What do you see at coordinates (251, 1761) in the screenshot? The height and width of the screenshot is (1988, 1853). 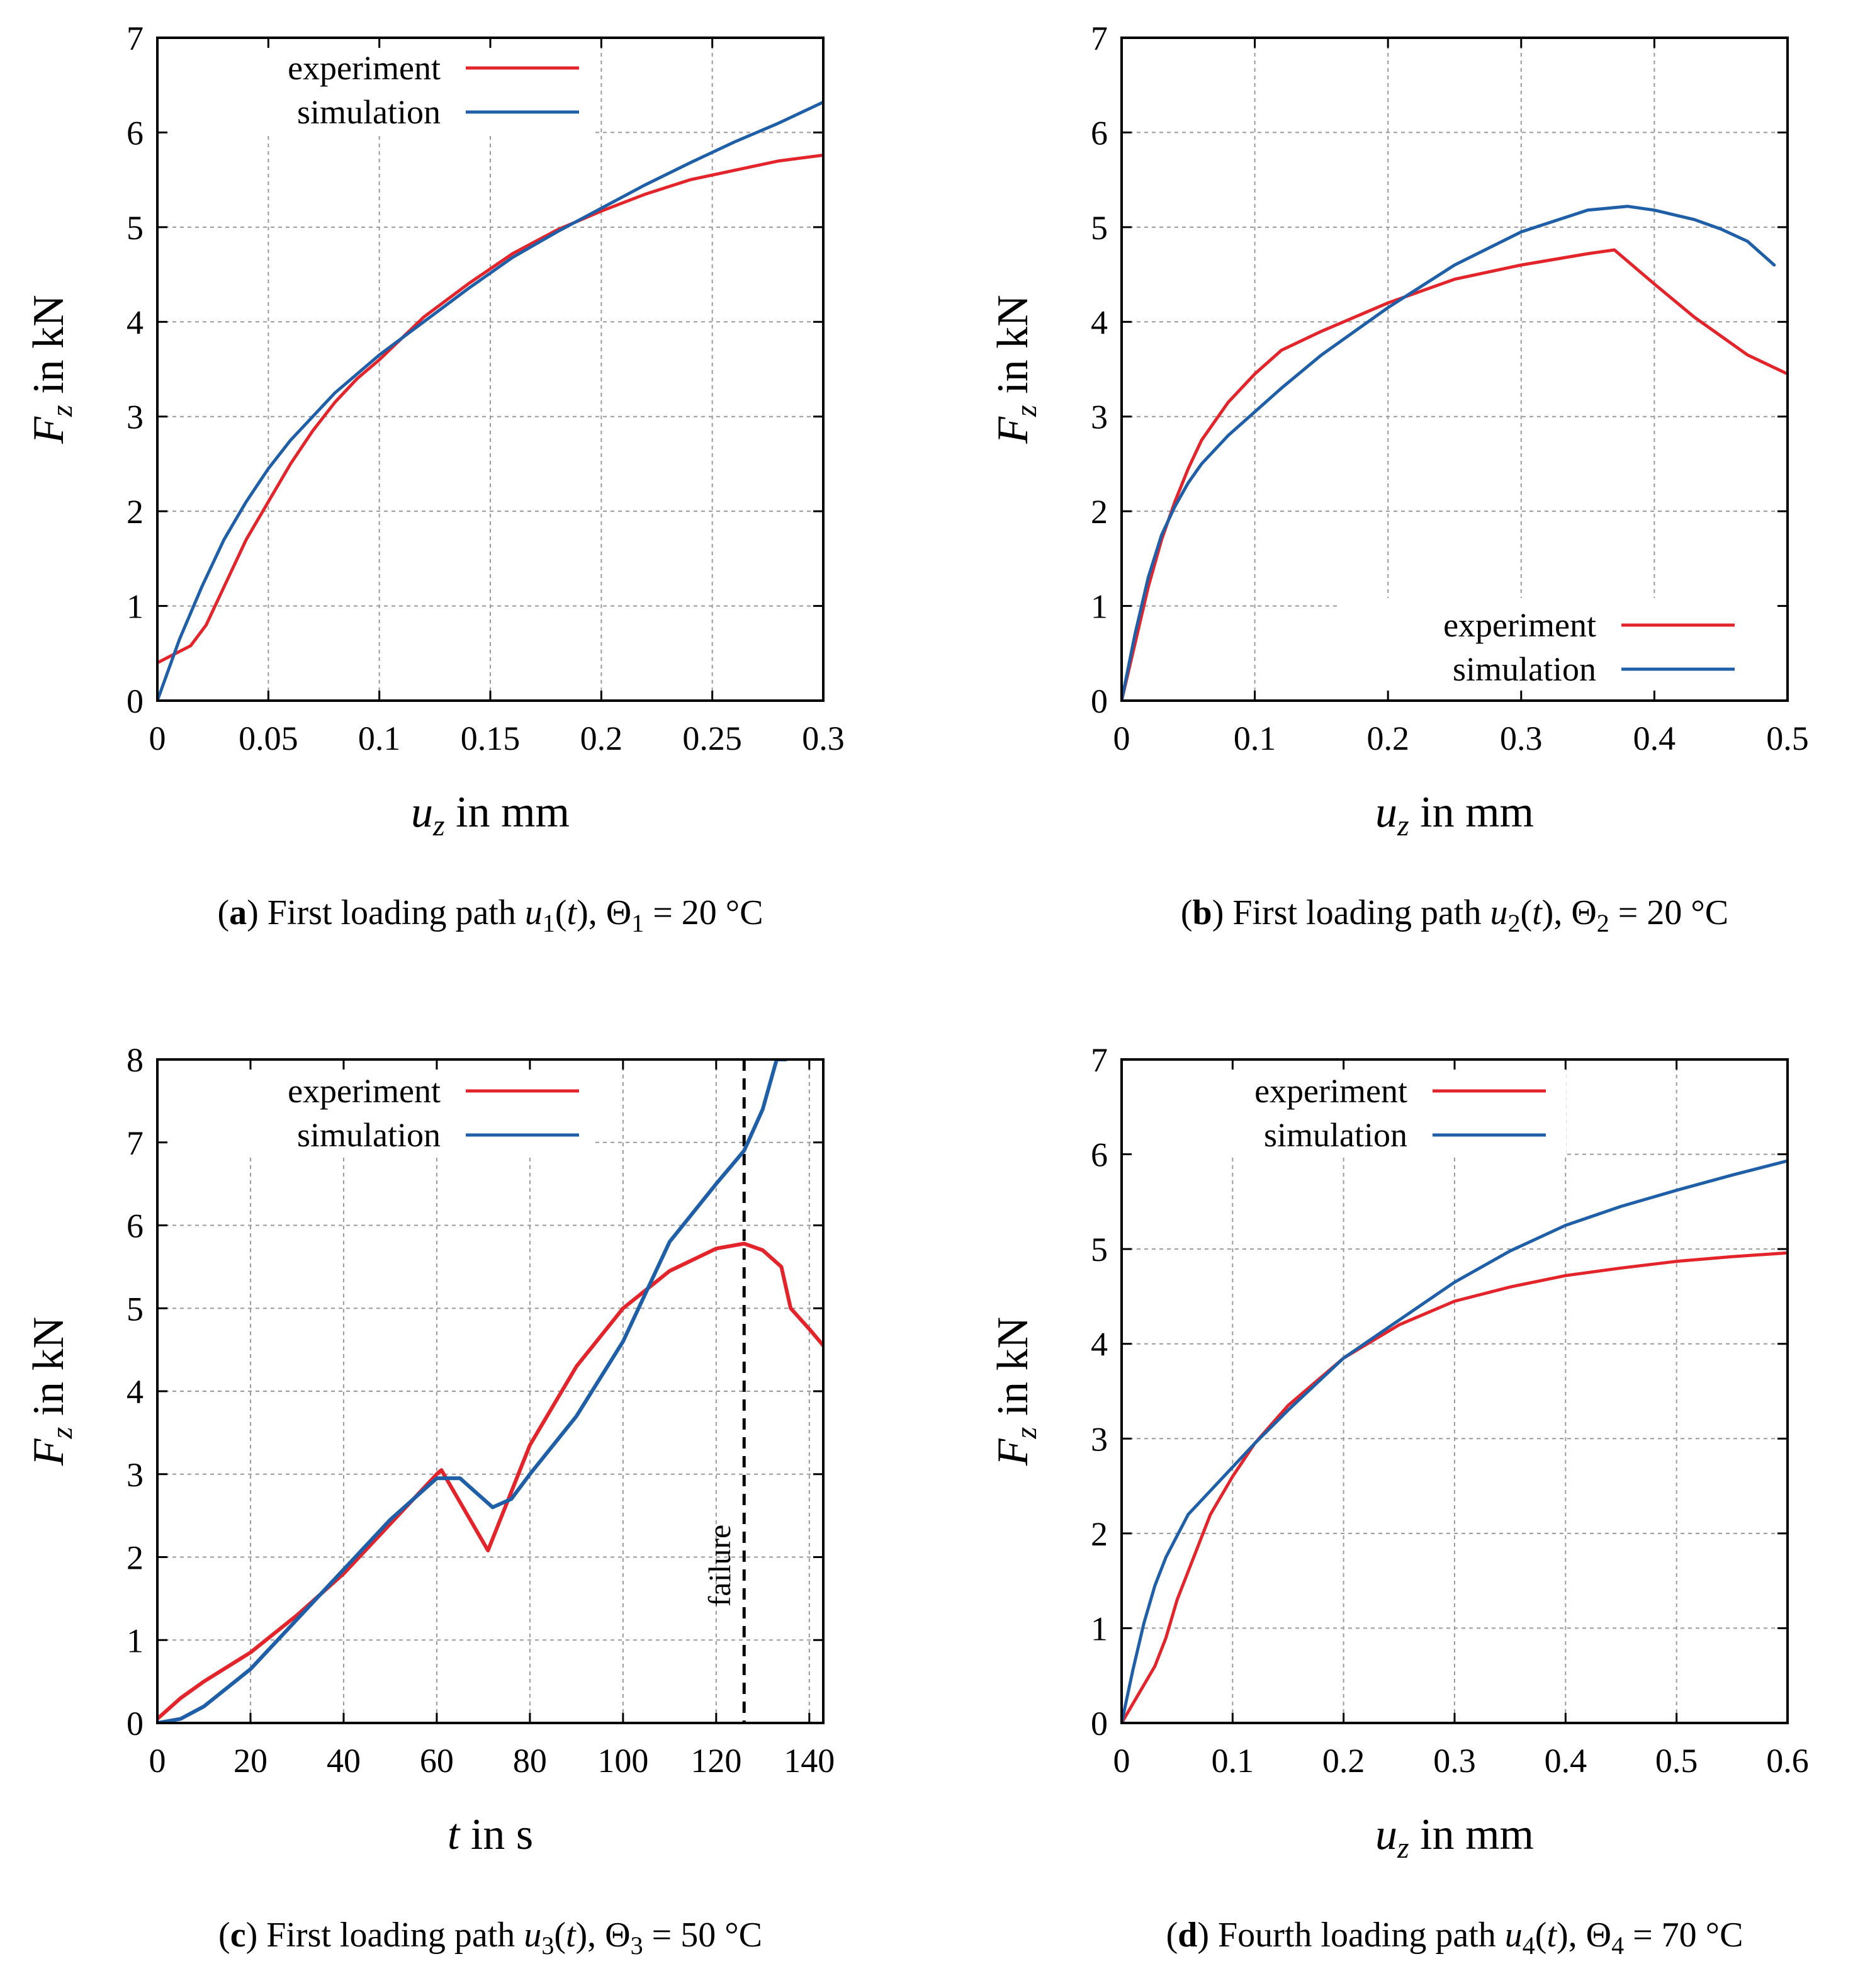 I see `x-tick-label: 20` at bounding box center [251, 1761].